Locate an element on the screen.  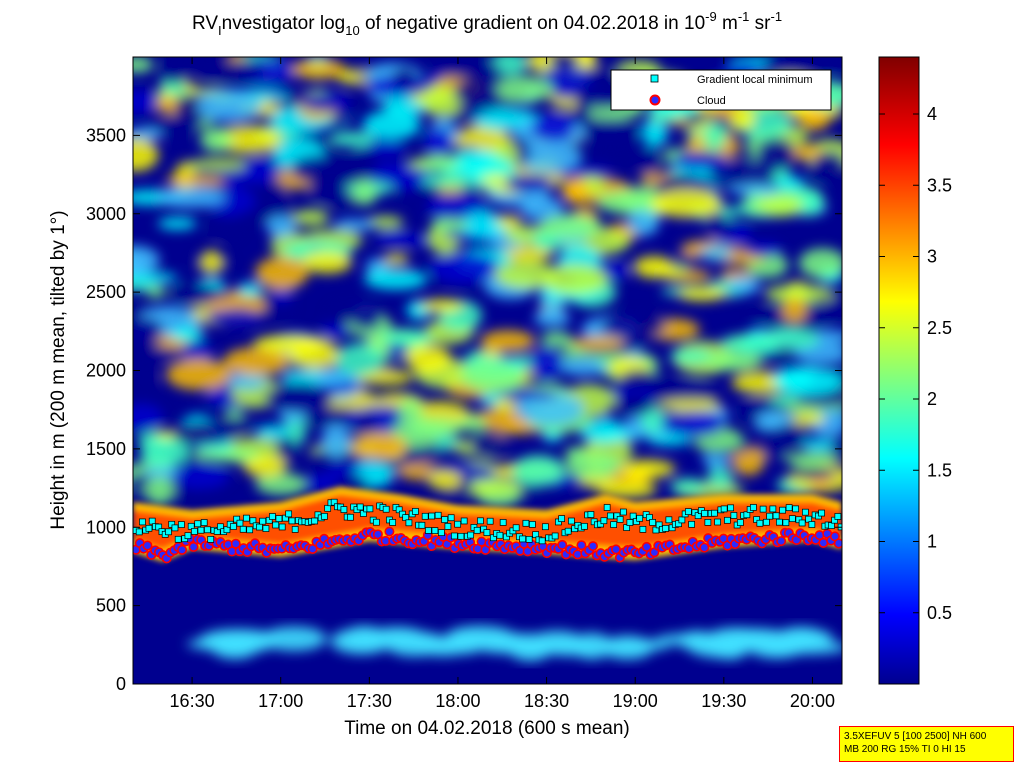
y-tick-label: 1500 is located at coordinates (106, 449).